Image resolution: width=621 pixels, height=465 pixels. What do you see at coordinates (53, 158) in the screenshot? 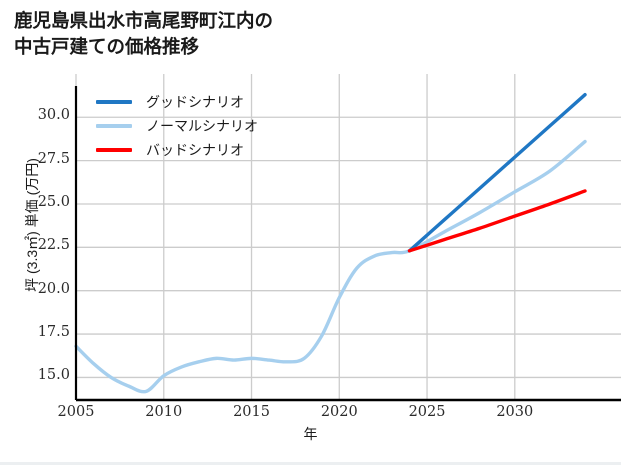
I see `y-tick-label: 27.5` at bounding box center [53, 158].